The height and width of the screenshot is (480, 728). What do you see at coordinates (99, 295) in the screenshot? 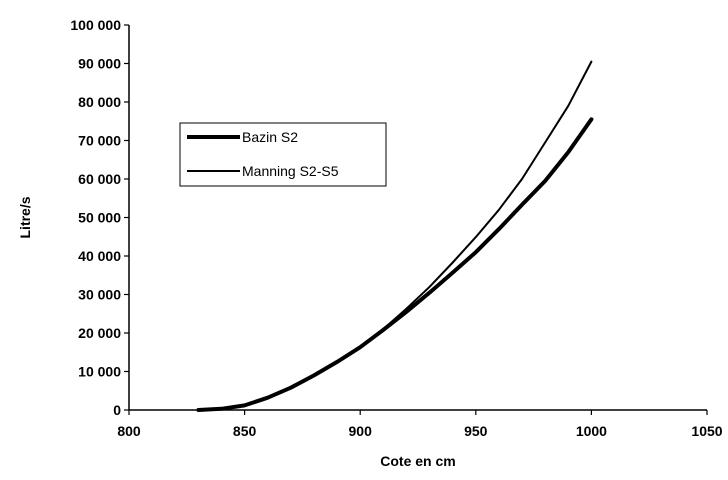
I see `y-tick-label: 30 000` at bounding box center [99, 295].